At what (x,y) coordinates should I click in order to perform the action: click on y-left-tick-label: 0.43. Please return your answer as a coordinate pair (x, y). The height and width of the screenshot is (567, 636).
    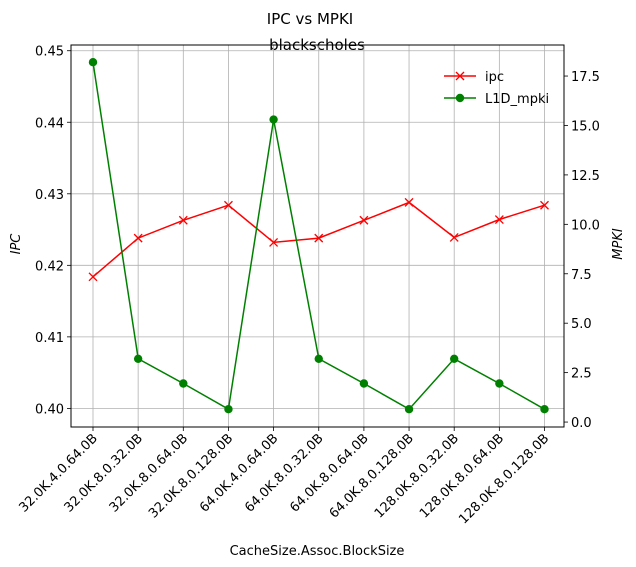
    Looking at the image, I should click on (49, 195).